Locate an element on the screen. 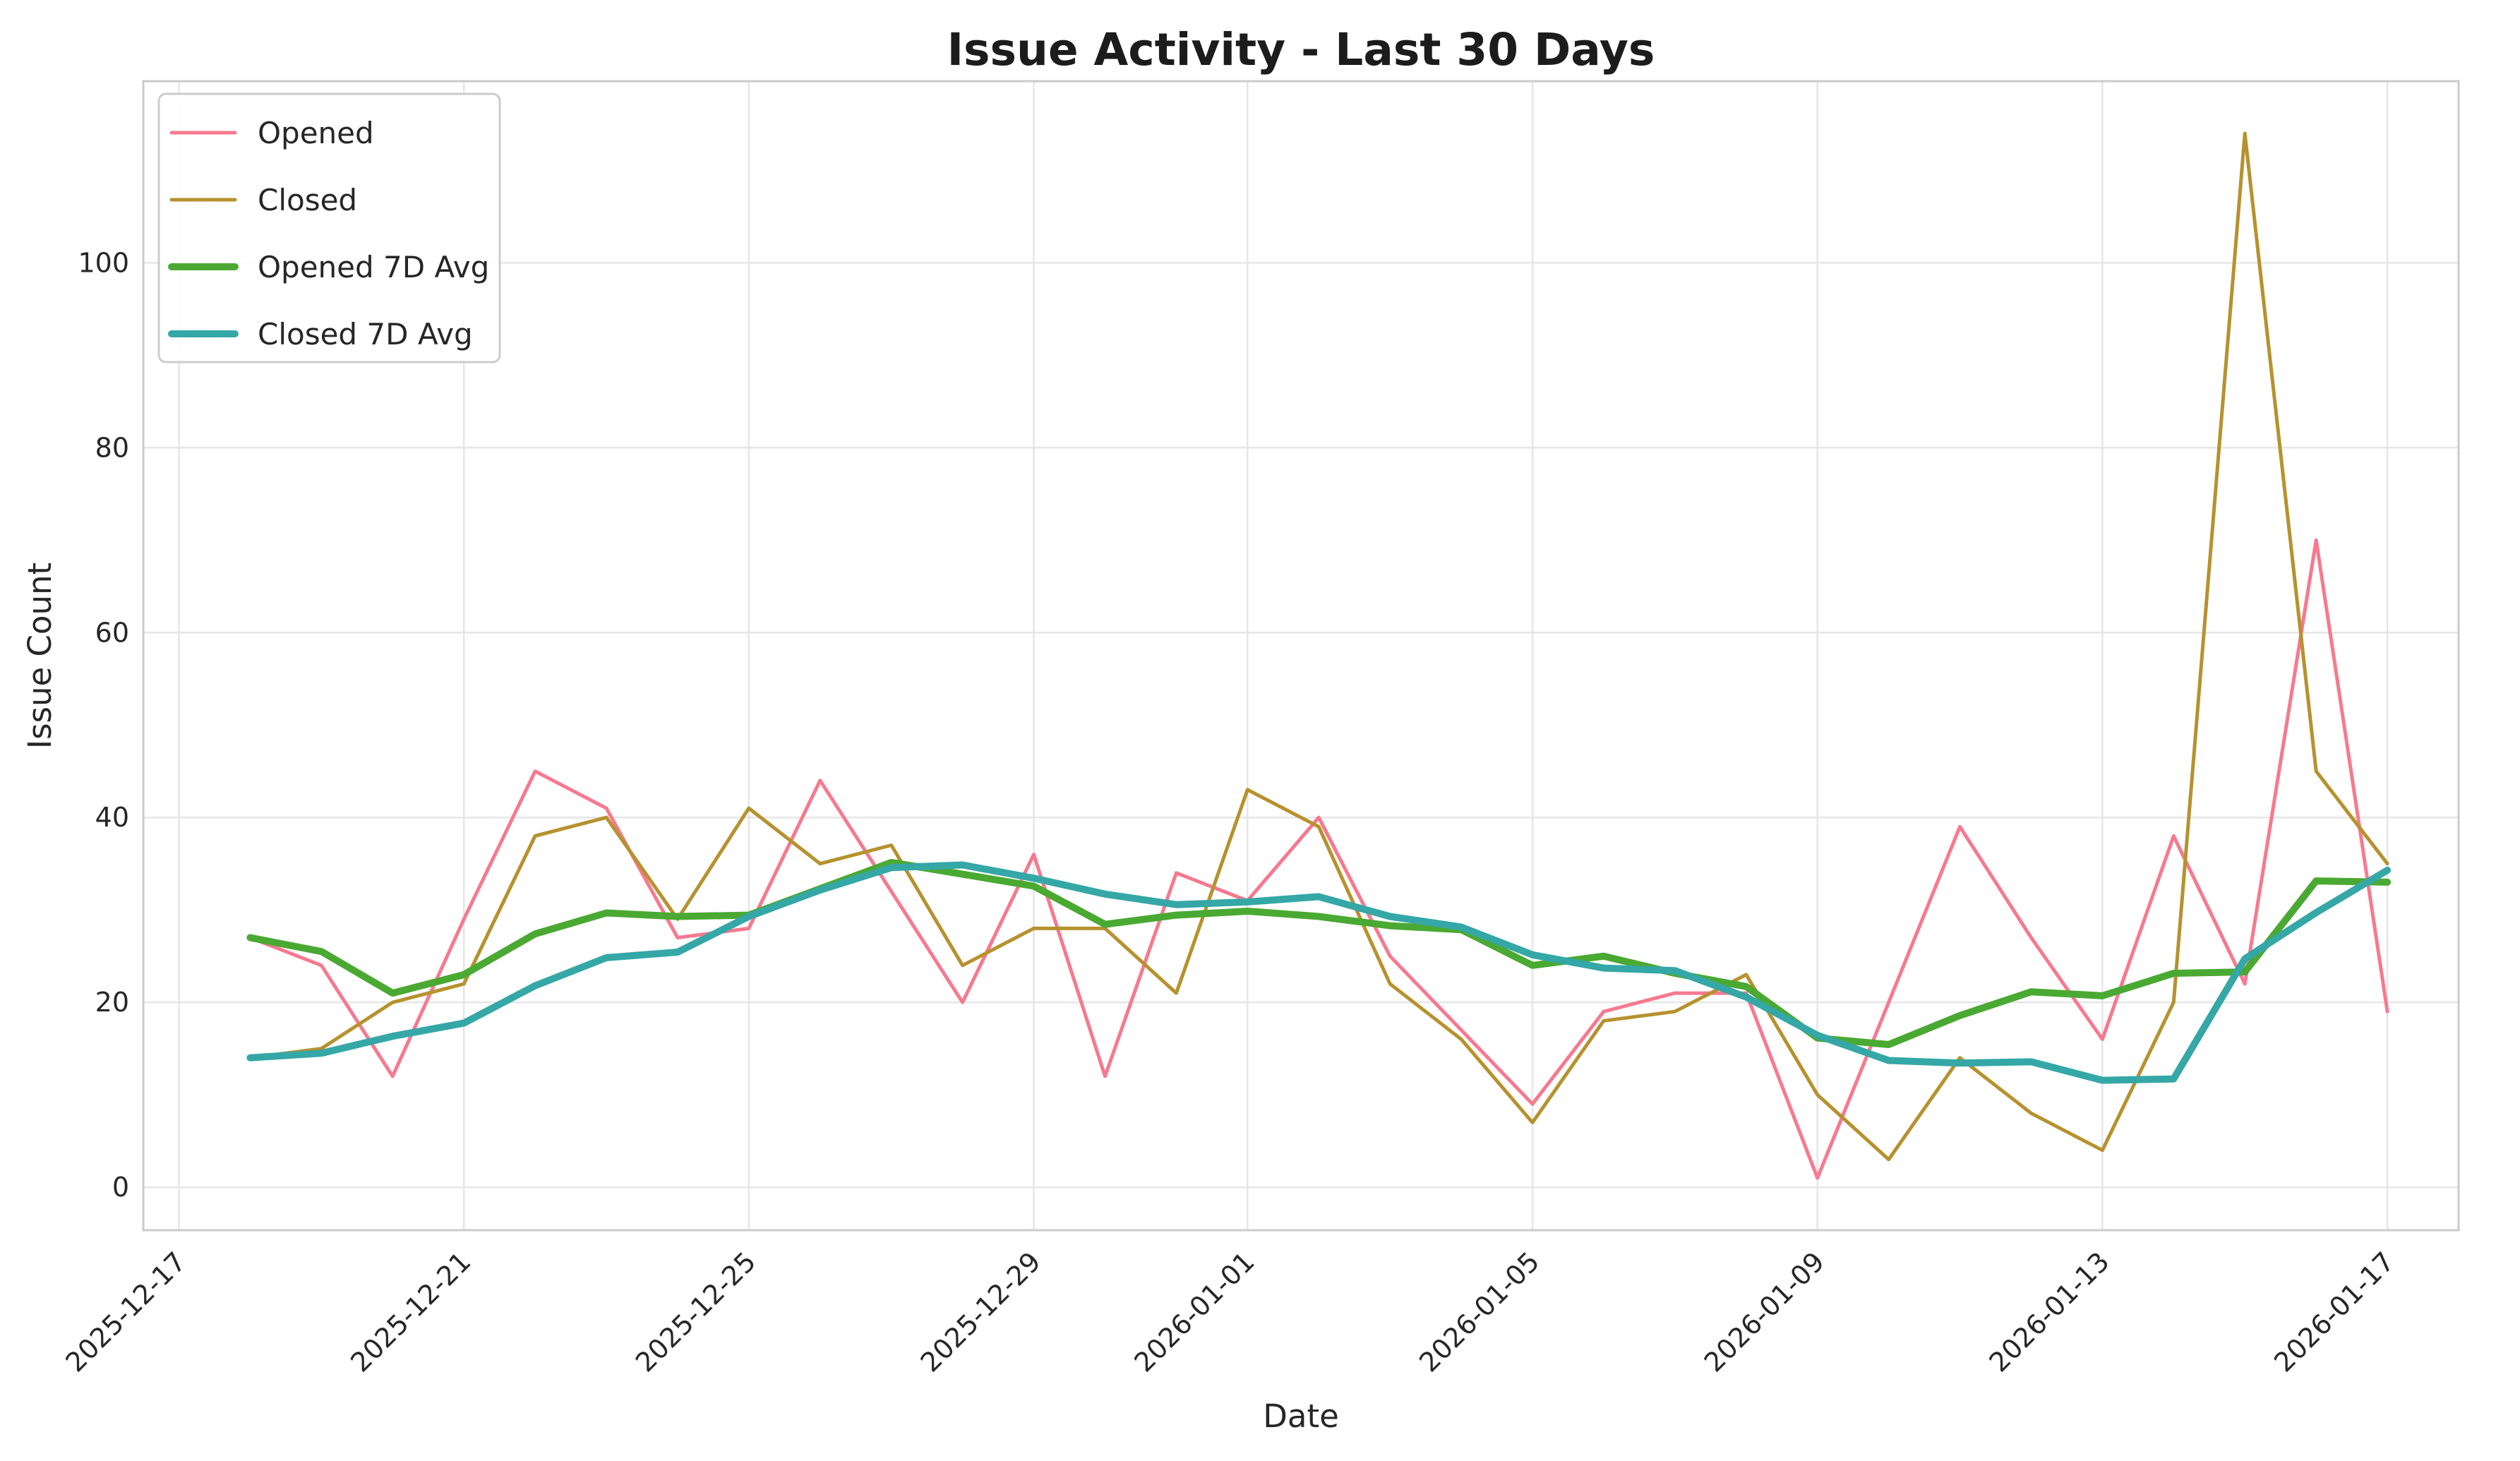 The width and height of the screenshot is (2520, 1461). legend-label-closed: Closed is located at coordinates (307, 200).